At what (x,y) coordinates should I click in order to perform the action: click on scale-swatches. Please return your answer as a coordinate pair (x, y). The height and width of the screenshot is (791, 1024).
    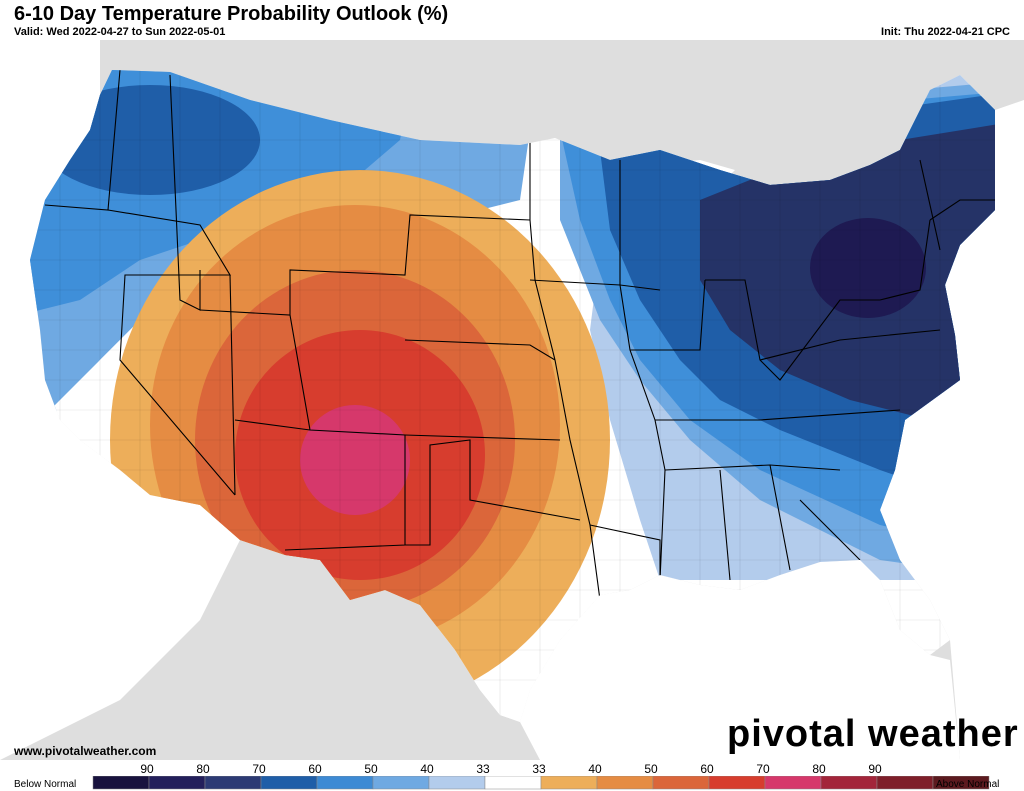
    Looking at the image, I should click on (541, 783).